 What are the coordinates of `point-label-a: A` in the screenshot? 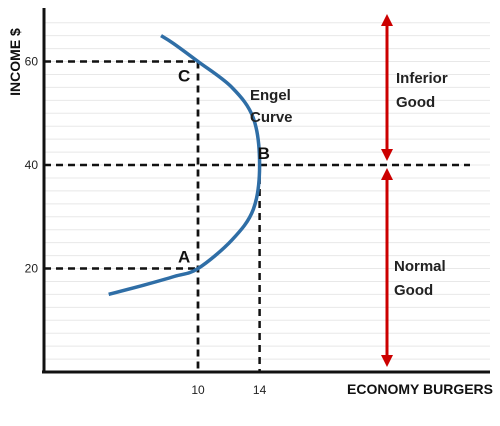 It's located at (184, 257).